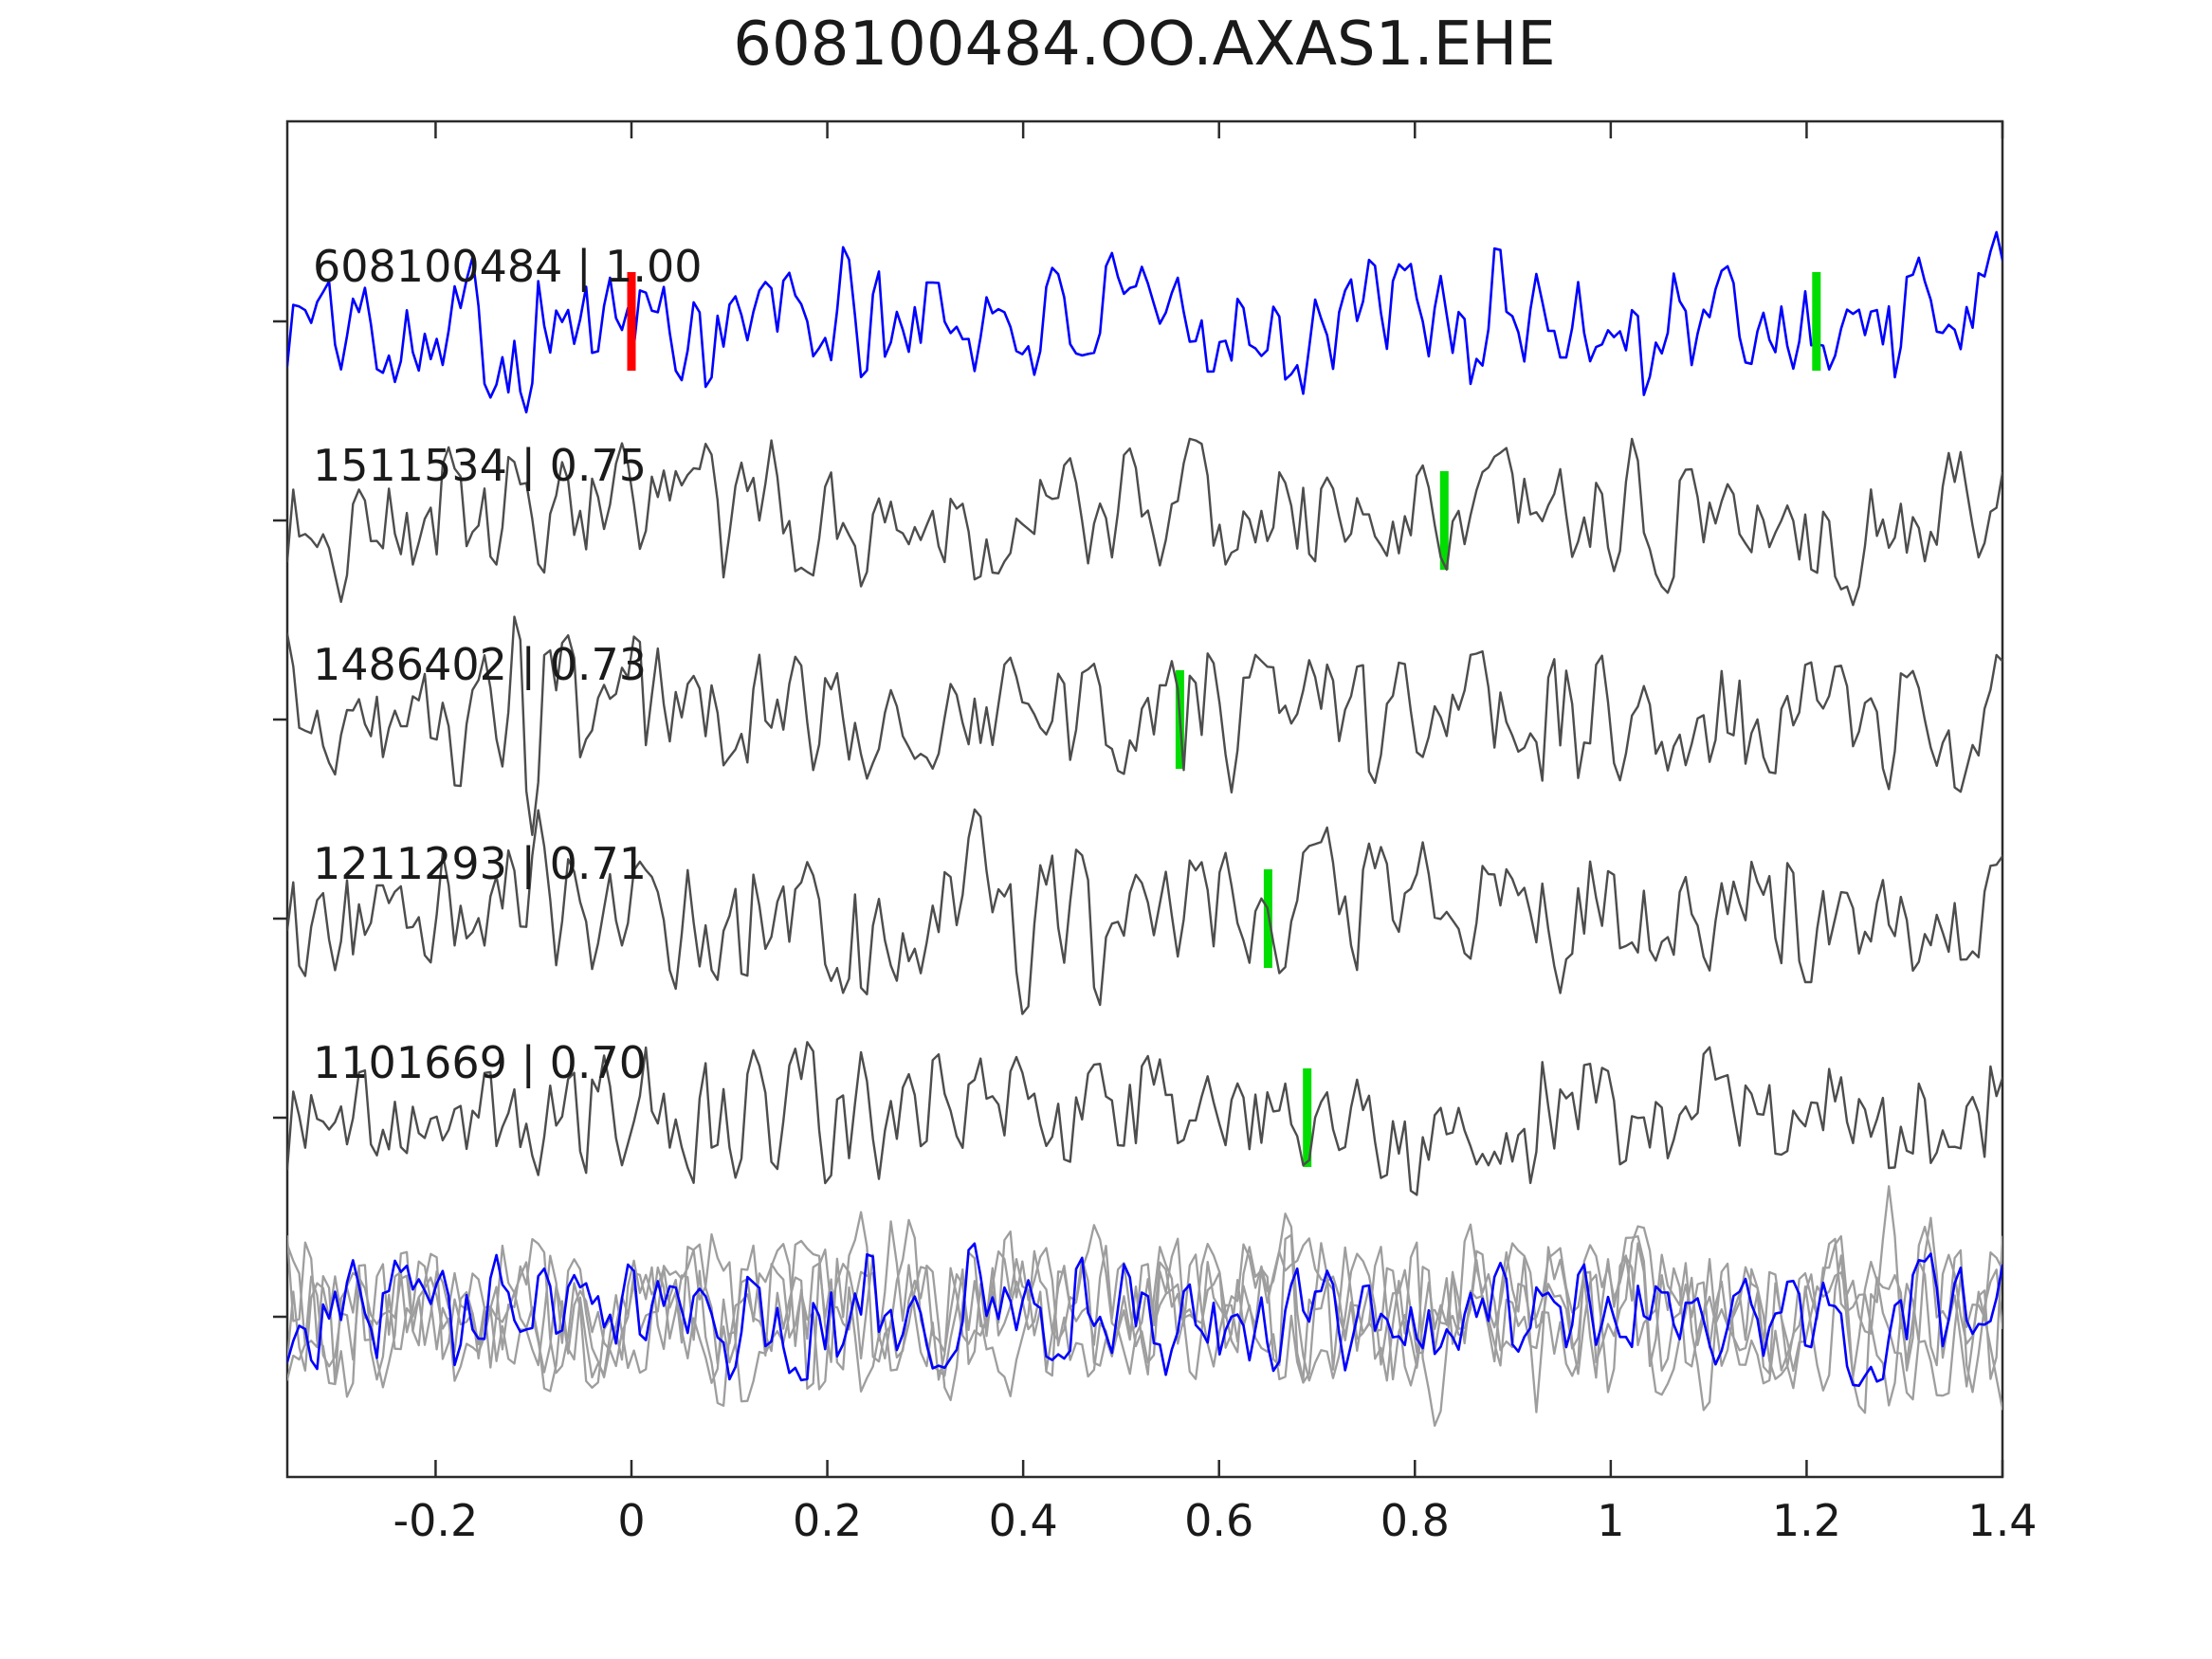 This screenshot has height=1659, width=2212. What do you see at coordinates (631, 1520) in the screenshot?
I see `x-tick-label: 0` at bounding box center [631, 1520].